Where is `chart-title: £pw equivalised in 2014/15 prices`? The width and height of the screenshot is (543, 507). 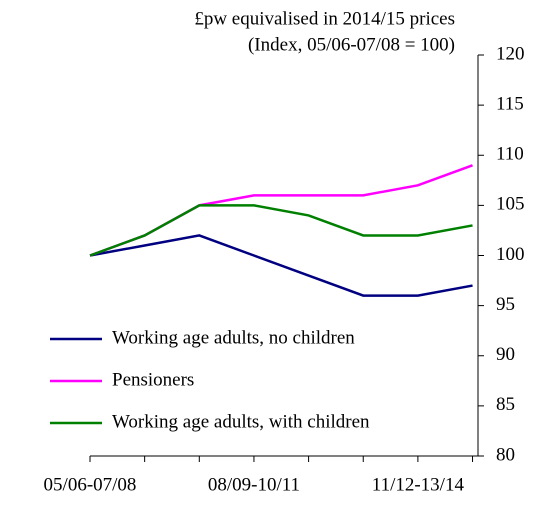 chart-title: £pw equivalised in 2014/15 prices is located at coordinates (324, 18).